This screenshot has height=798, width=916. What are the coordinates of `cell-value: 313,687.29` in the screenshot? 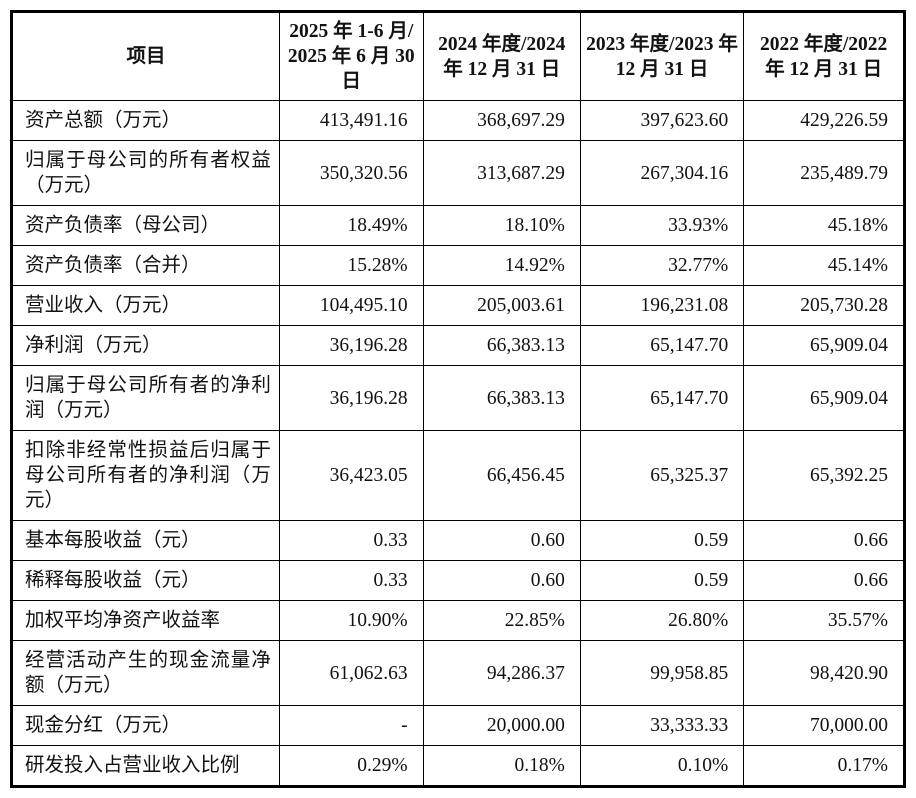 It's located at (501, 173).